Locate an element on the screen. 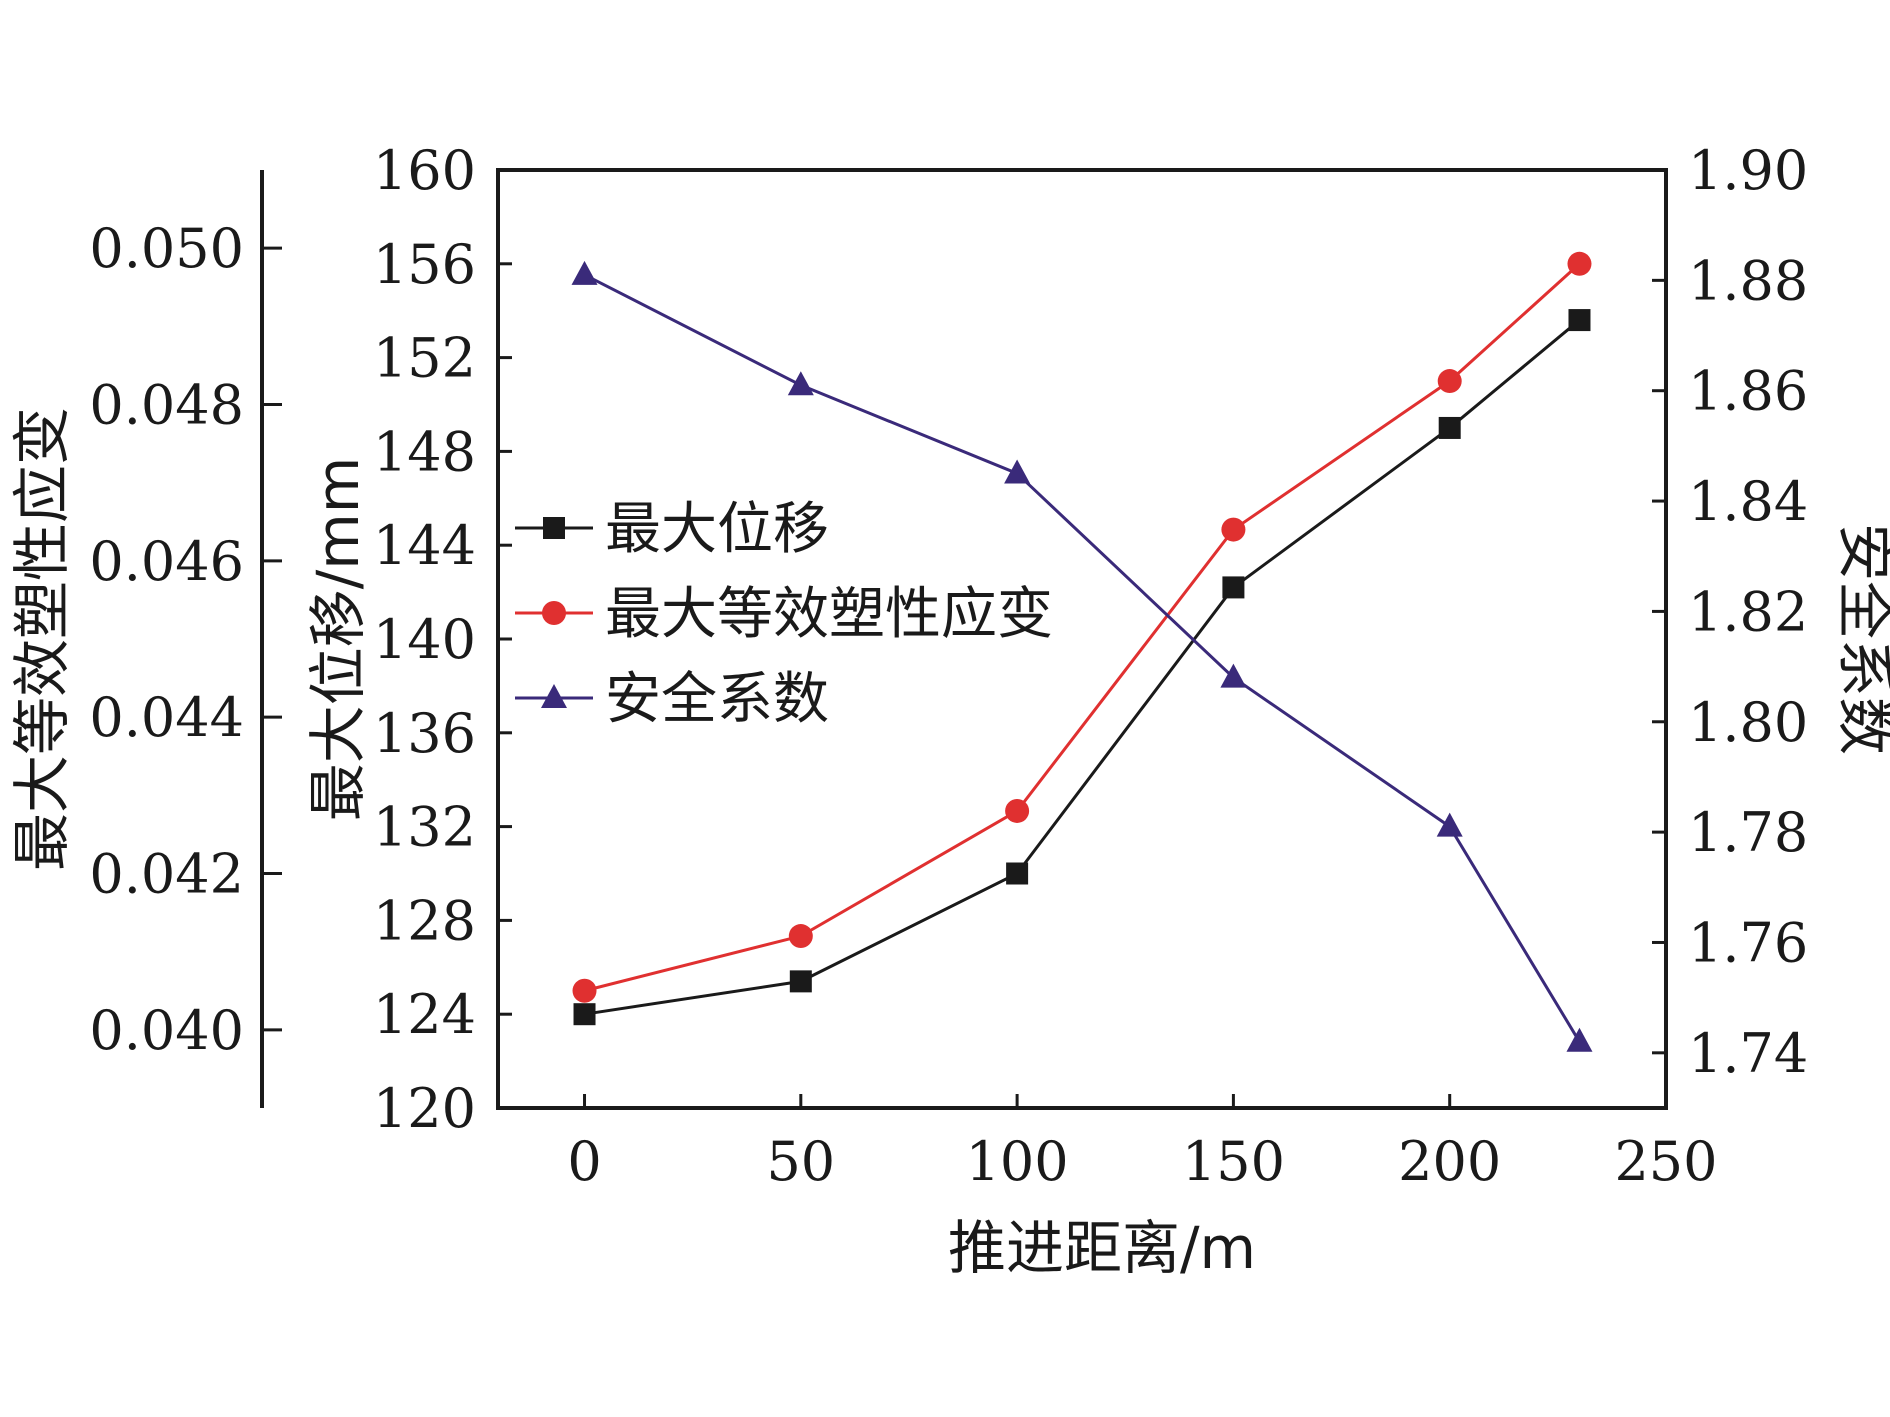 Image resolution: width=1890 pixels, height=1417 pixels. right-tick-label: 1.78 is located at coordinates (1748, 832).